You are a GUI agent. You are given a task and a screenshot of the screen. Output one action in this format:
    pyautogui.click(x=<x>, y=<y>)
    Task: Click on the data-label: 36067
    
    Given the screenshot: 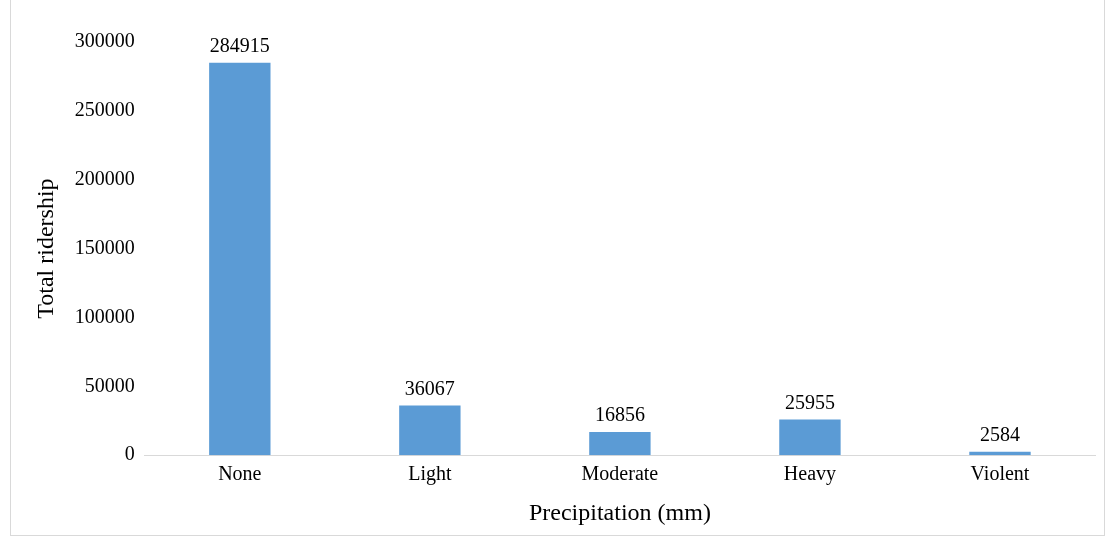 What is the action you would take?
    pyautogui.click(x=429, y=387)
    